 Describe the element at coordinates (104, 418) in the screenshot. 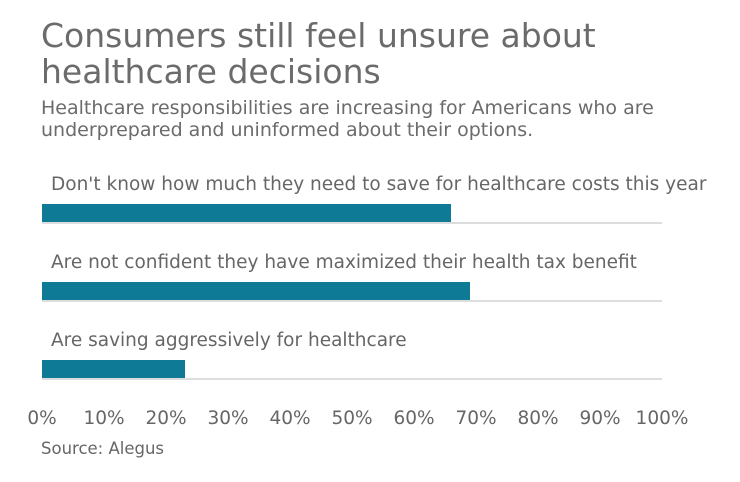

I see `x-tick-label: 10%` at that location.